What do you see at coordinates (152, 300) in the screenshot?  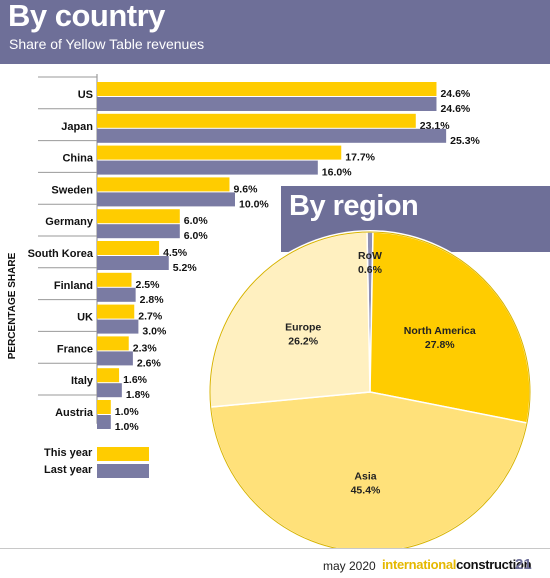 I see `bar-value-label: 2.8%` at bounding box center [152, 300].